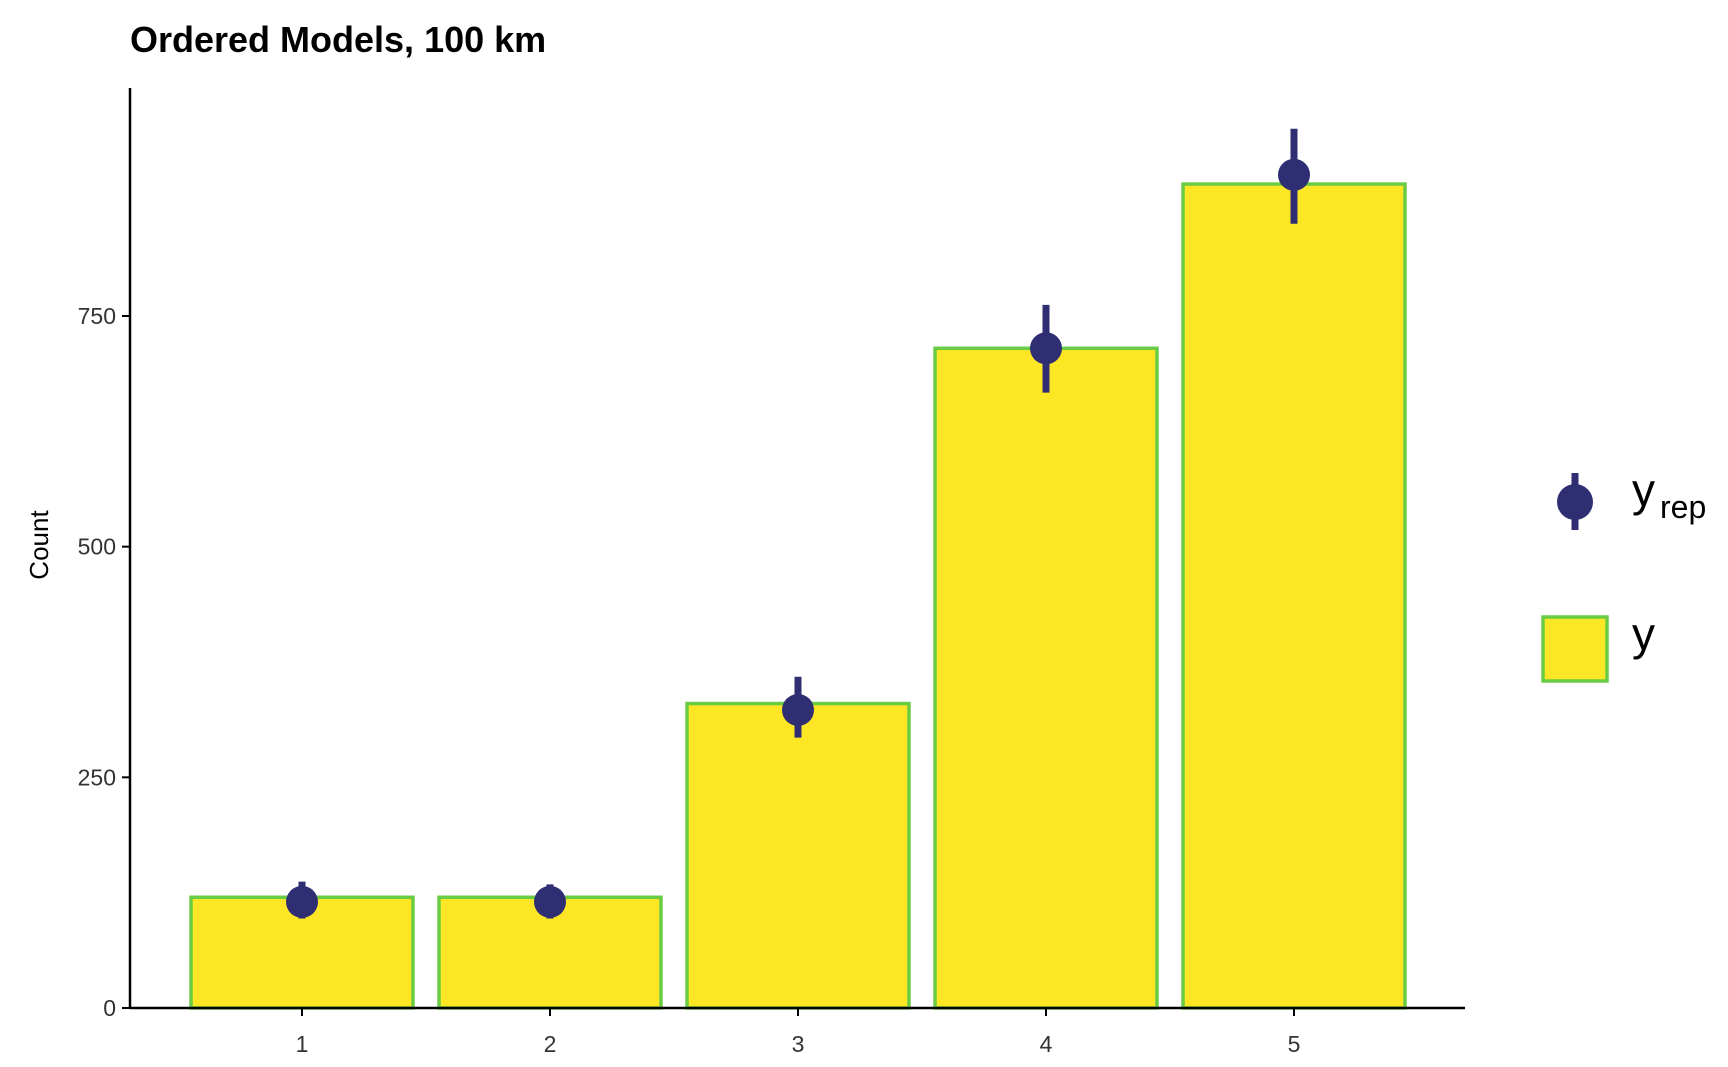  I want to click on chart-title: Ordered Models, 100 km, so click(338, 39).